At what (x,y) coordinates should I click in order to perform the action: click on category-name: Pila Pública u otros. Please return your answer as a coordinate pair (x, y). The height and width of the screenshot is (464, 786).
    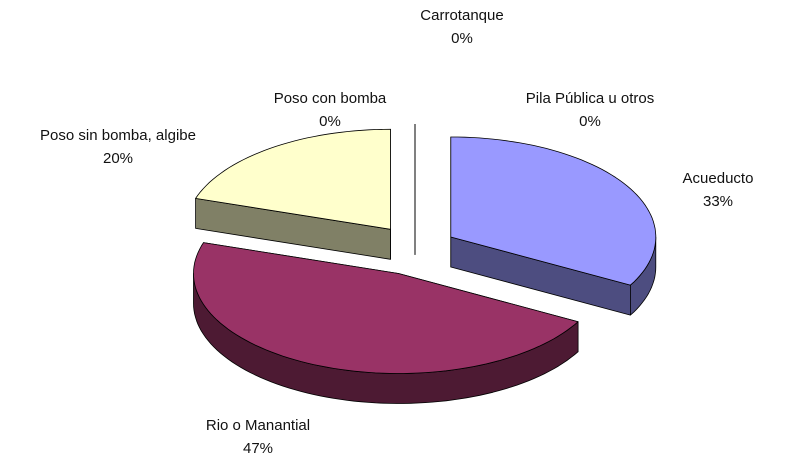
    Looking at the image, I should click on (590, 98).